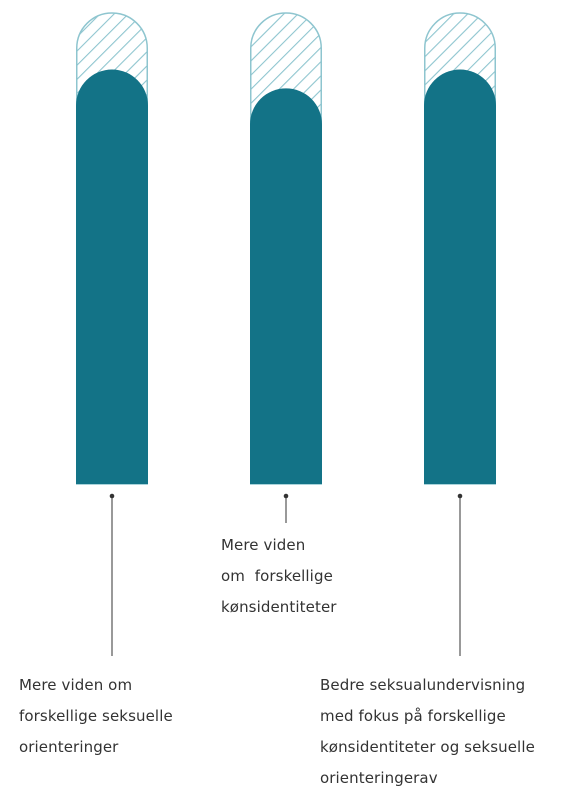  I want to click on category-label-2-line-2: om forskellige, so click(277, 576).